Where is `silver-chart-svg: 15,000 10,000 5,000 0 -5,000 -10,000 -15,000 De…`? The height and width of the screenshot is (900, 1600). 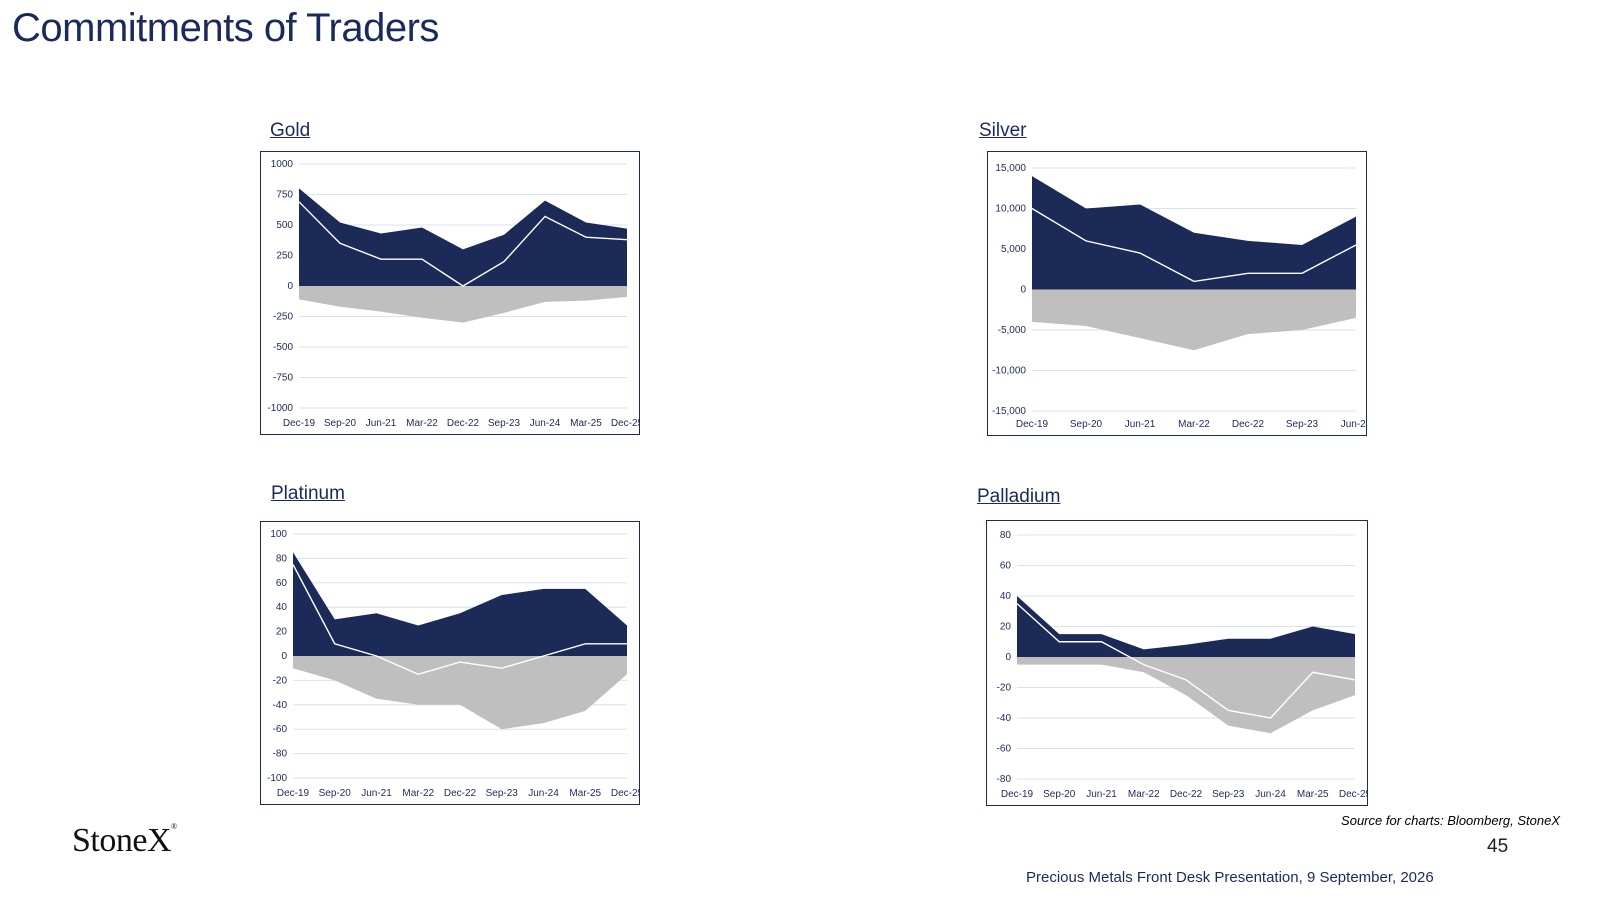 silver-chart-svg: 15,000 10,000 5,000 0 -5,000 -10,000 -15,000 De… is located at coordinates (1179, 296).